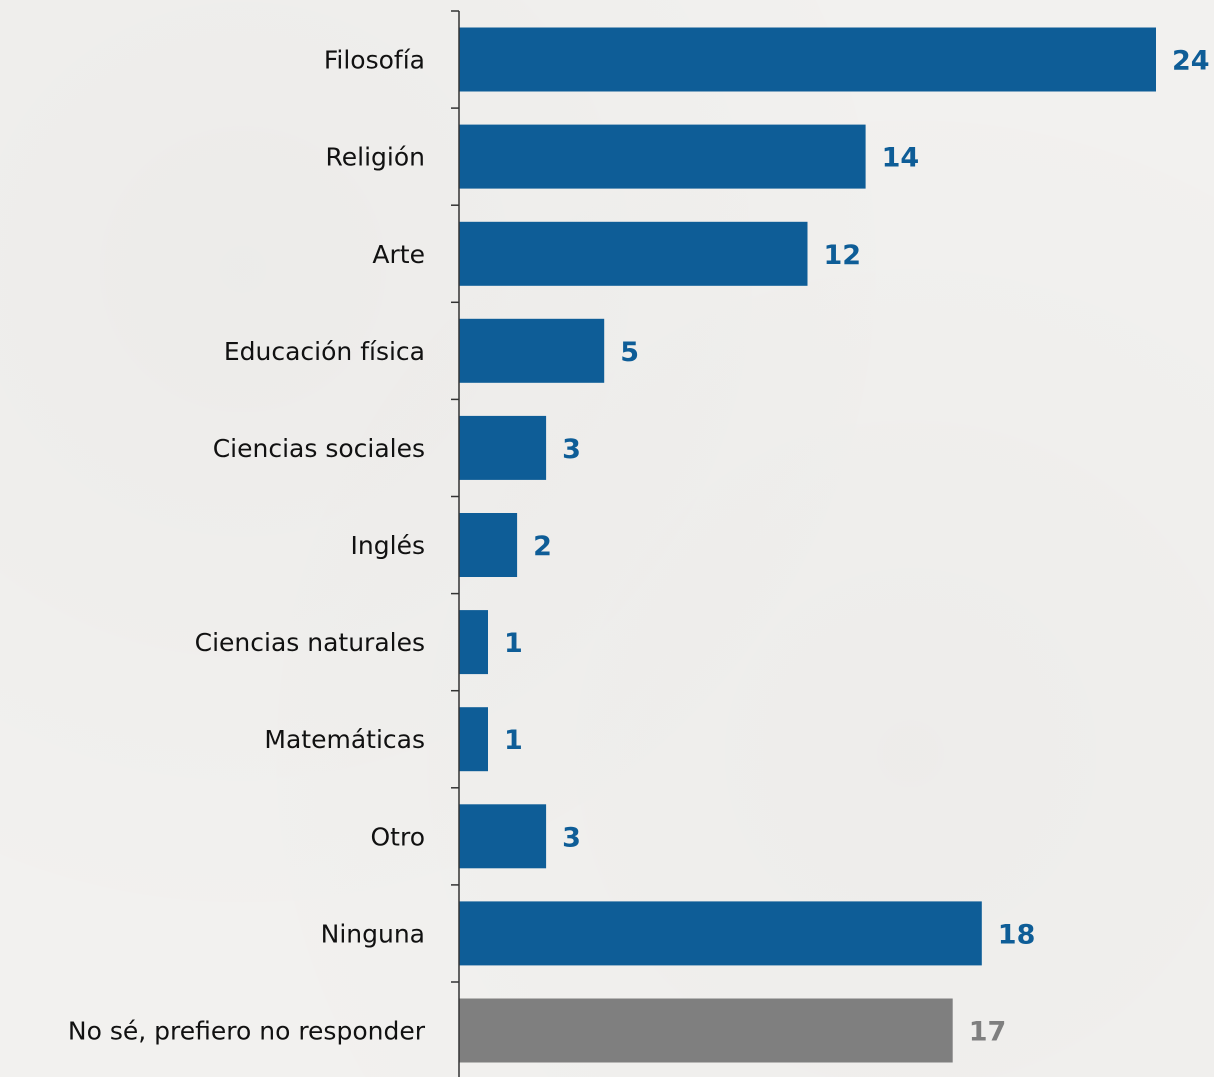 The height and width of the screenshot is (1077, 1214). I want to click on category-label: Arte, so click(398, 254).